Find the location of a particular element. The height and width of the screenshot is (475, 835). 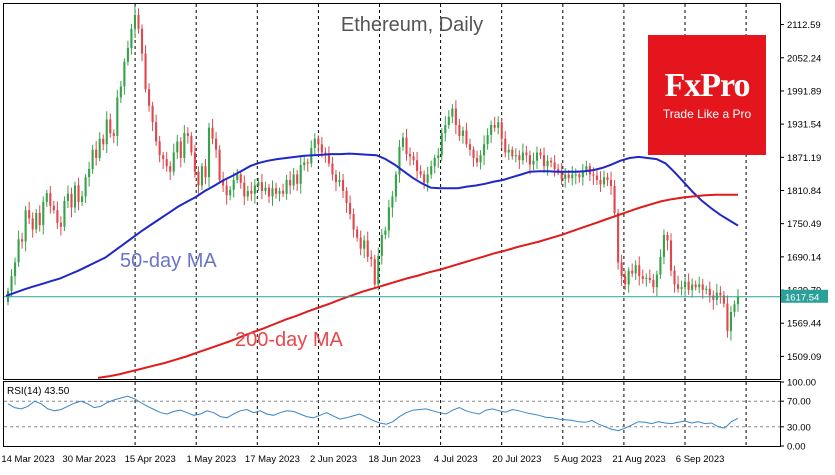

y-tick-label: 1750.49 is located at coordinates (804, 224).